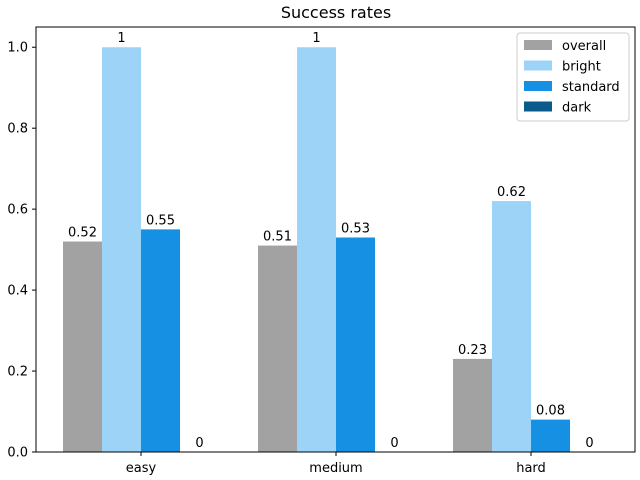 The image size is (640, 480). Describe the element at coordinates (511, 326) in the screenshot. I see `bar-bright-hard` at that location.